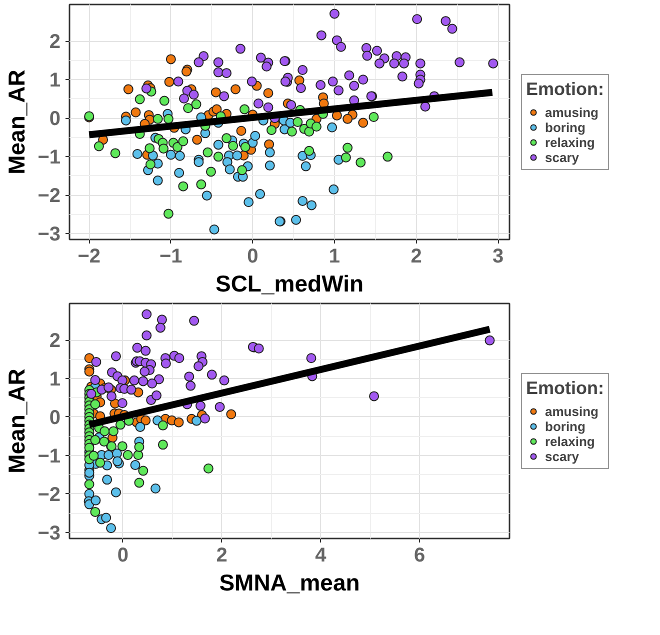  I want to click on legend-label: relaxing, so click(570, 441).